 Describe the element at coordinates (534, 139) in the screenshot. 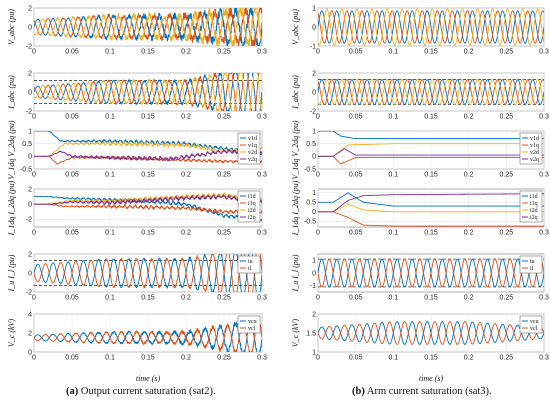

I see `legend-entry: v1d` at that location.